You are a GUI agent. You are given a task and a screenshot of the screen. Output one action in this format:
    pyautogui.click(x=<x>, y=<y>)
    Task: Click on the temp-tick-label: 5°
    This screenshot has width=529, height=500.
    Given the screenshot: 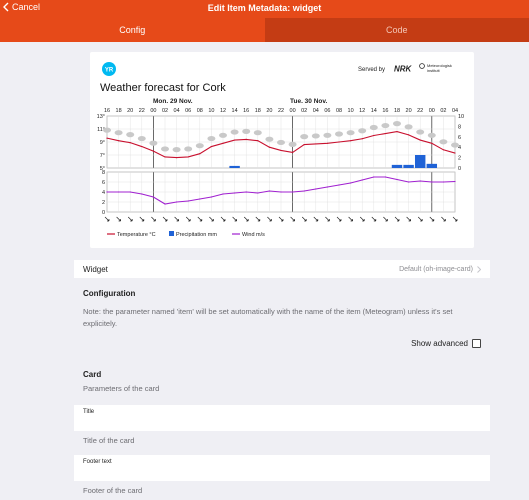 What is the action you would take?
    pyautogui.click(x=102, y=169)
    